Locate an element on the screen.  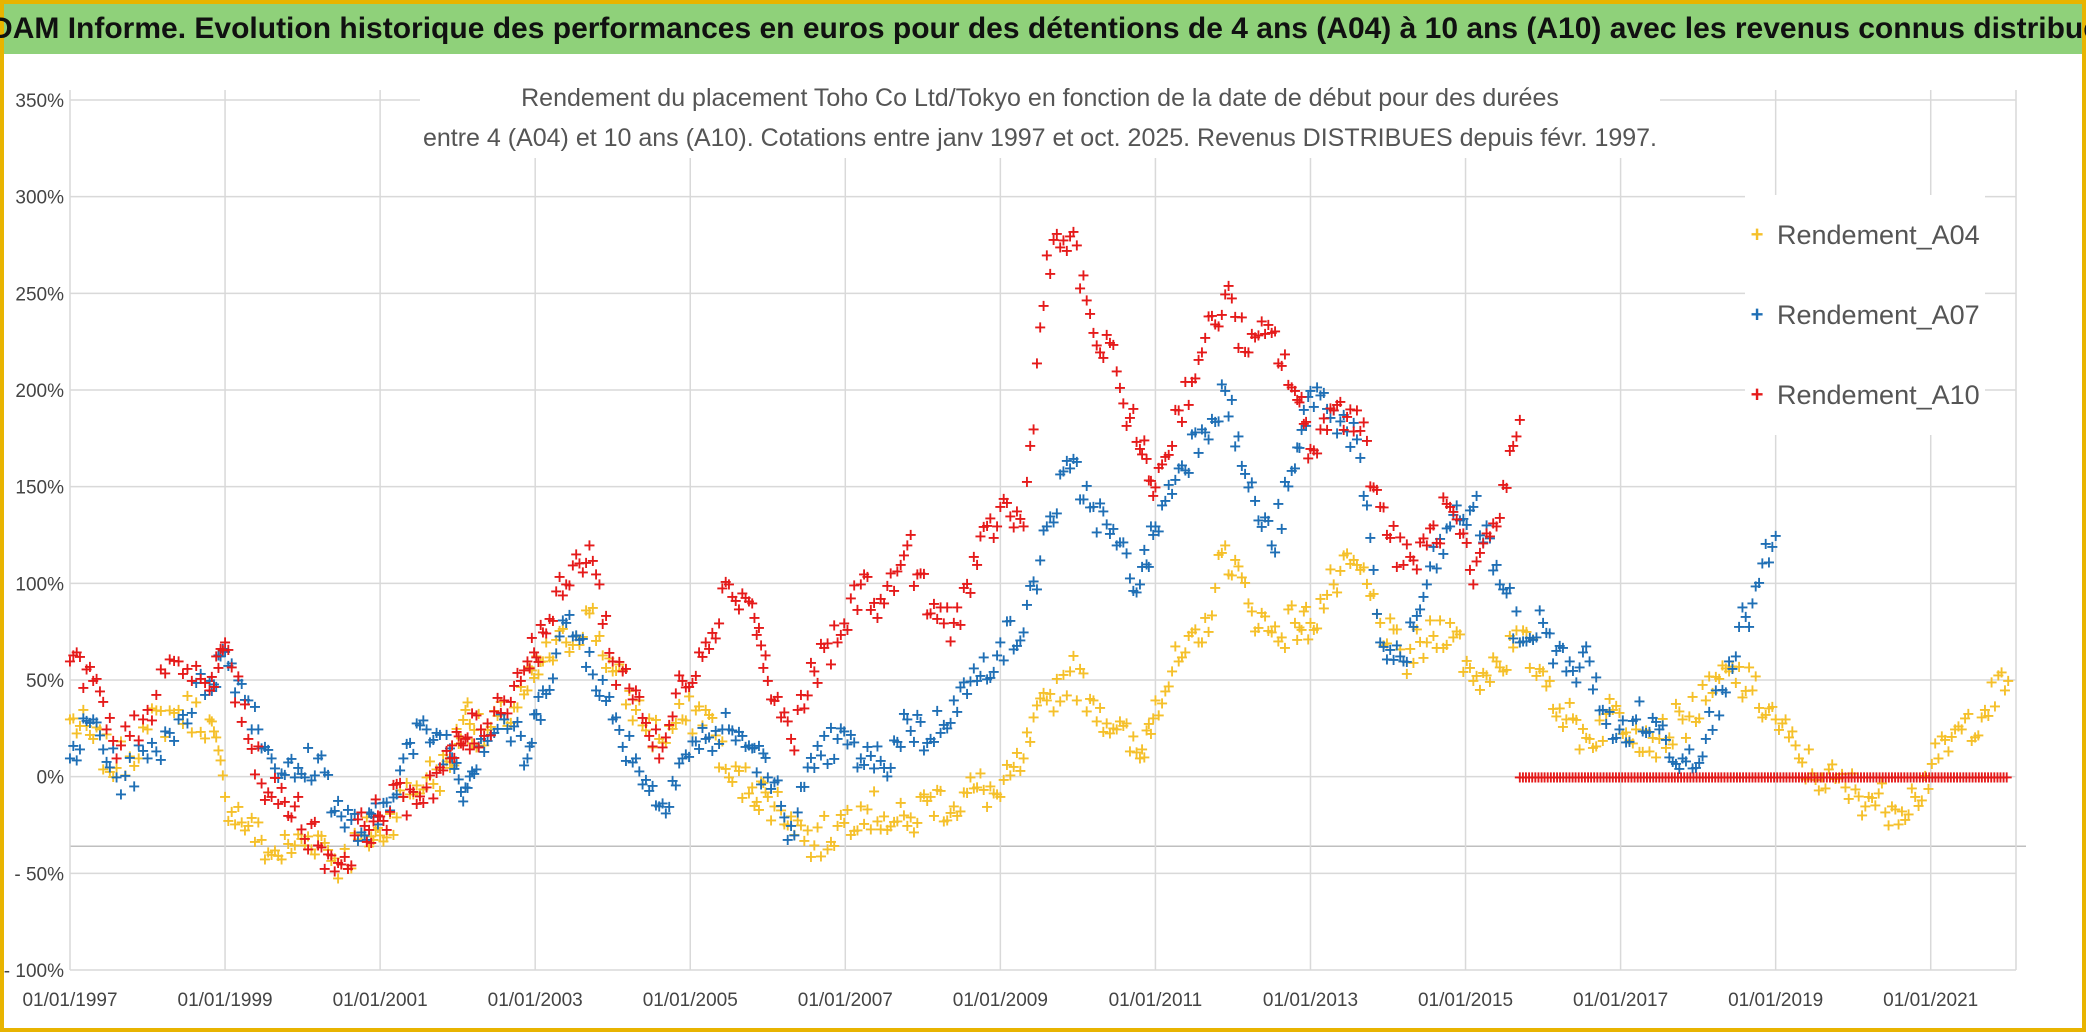
y-tick-label: 100% is located at coordinates (39, 584).